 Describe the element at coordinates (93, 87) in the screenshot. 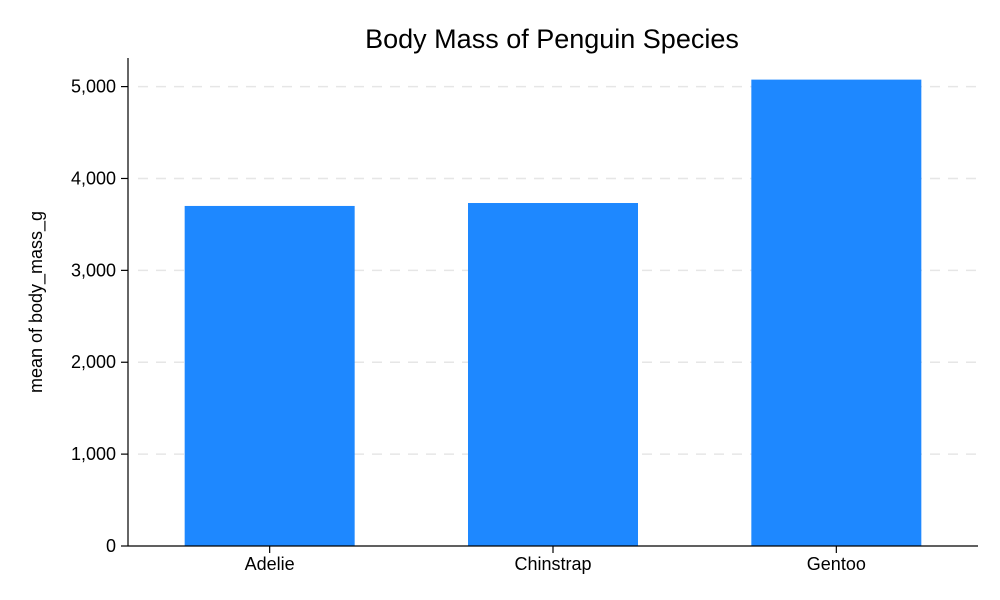

I see `y-tick-label: 5,000` at that location.